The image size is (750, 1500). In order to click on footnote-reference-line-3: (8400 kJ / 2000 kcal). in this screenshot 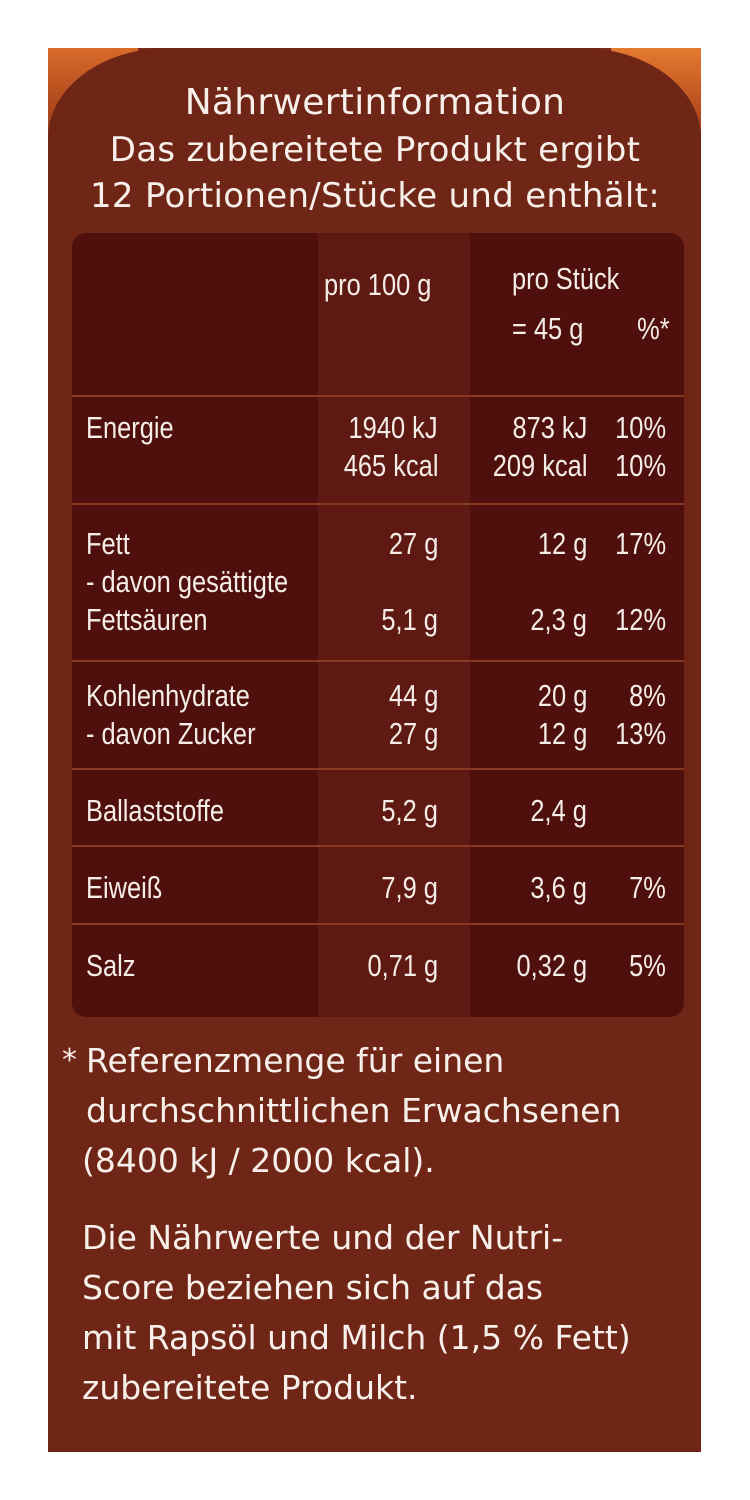, I will do `click(258, 1160)`.